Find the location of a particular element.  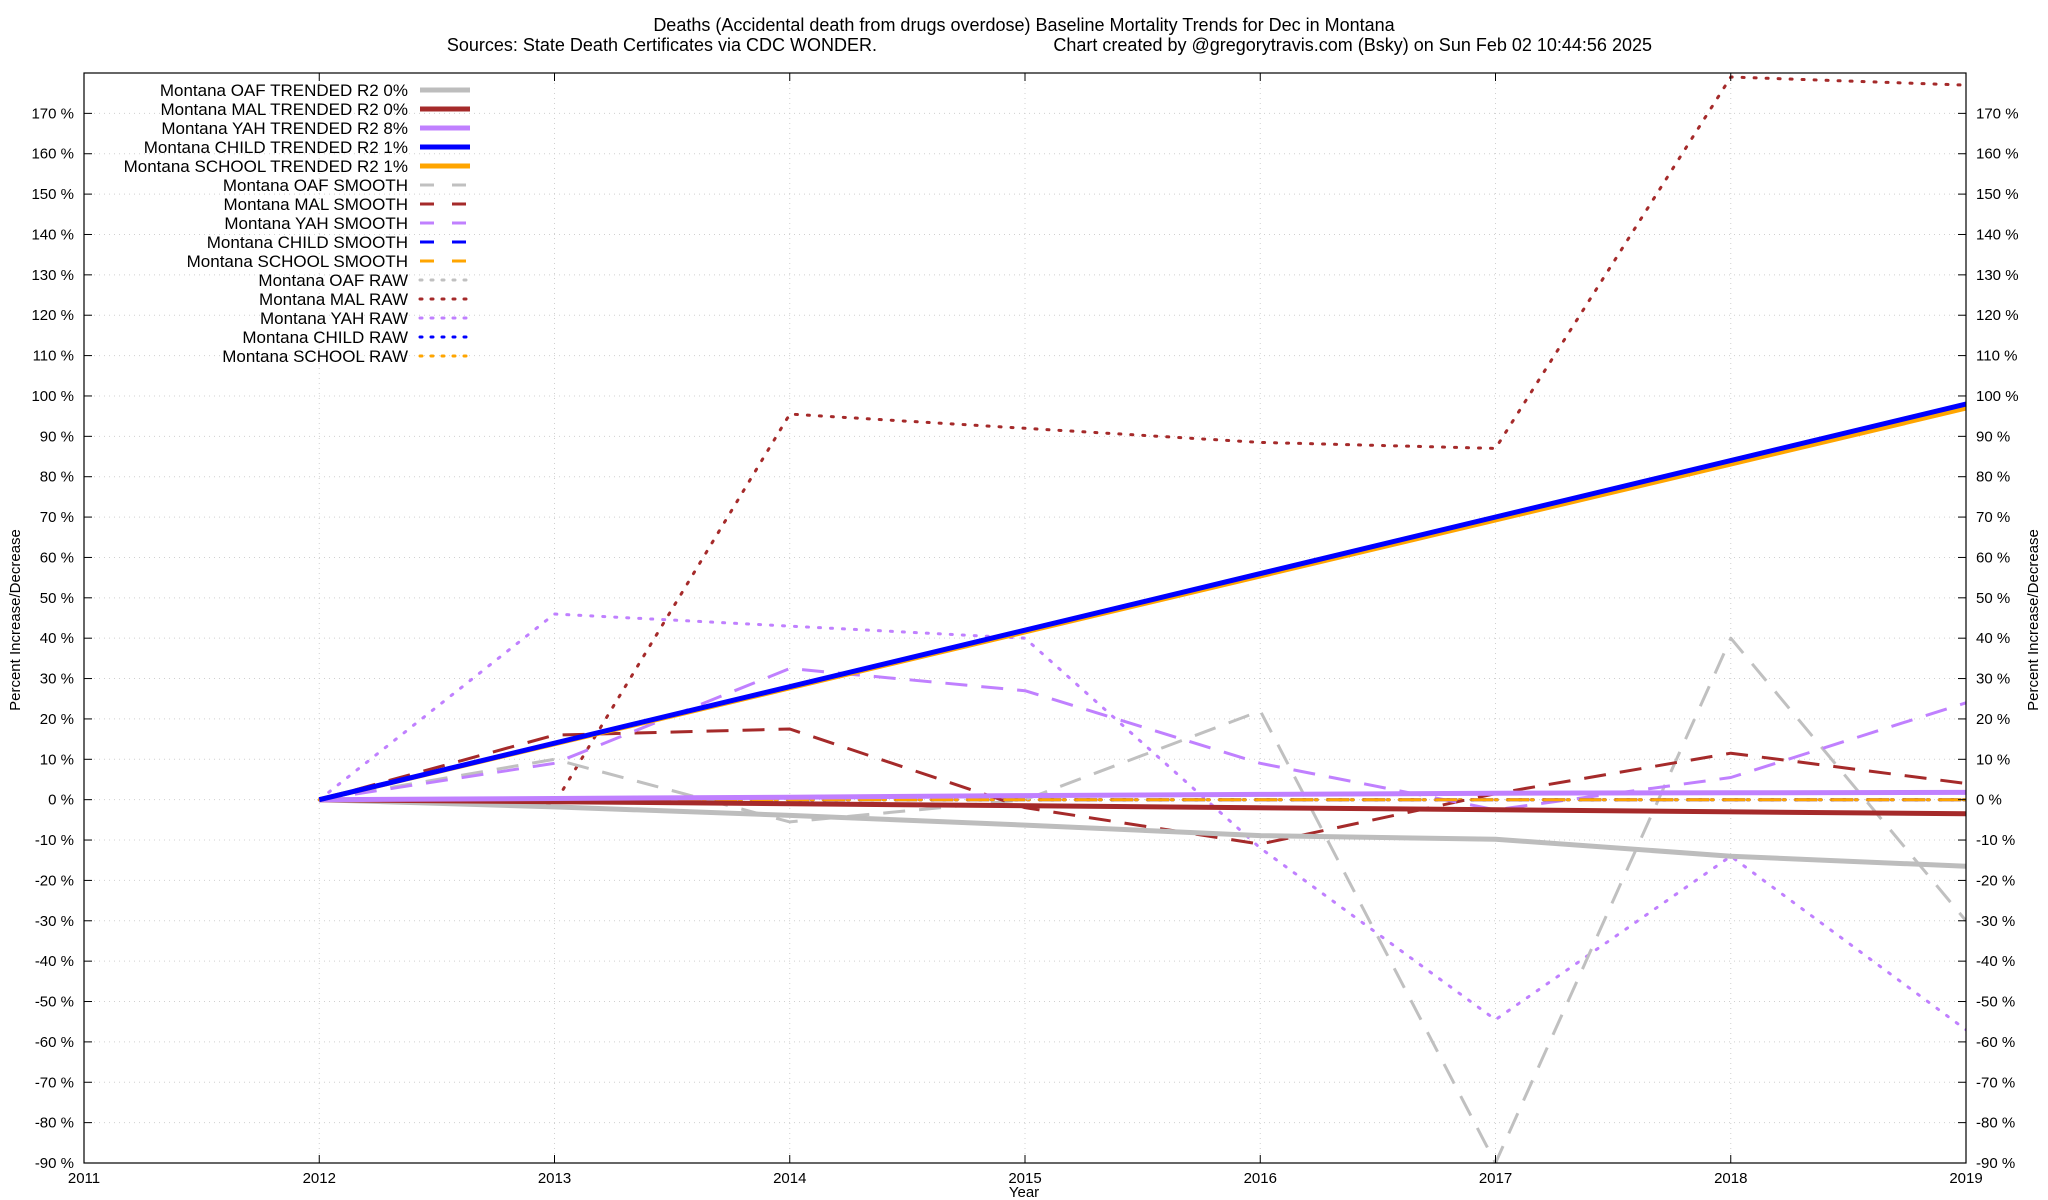

y-tick-label-right: 130 % is located at coordinates (1997, 275).